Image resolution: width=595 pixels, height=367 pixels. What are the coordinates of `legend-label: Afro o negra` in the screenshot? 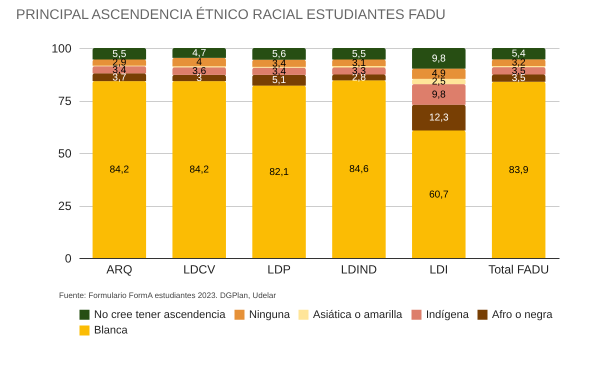 It's located at (523, 314).